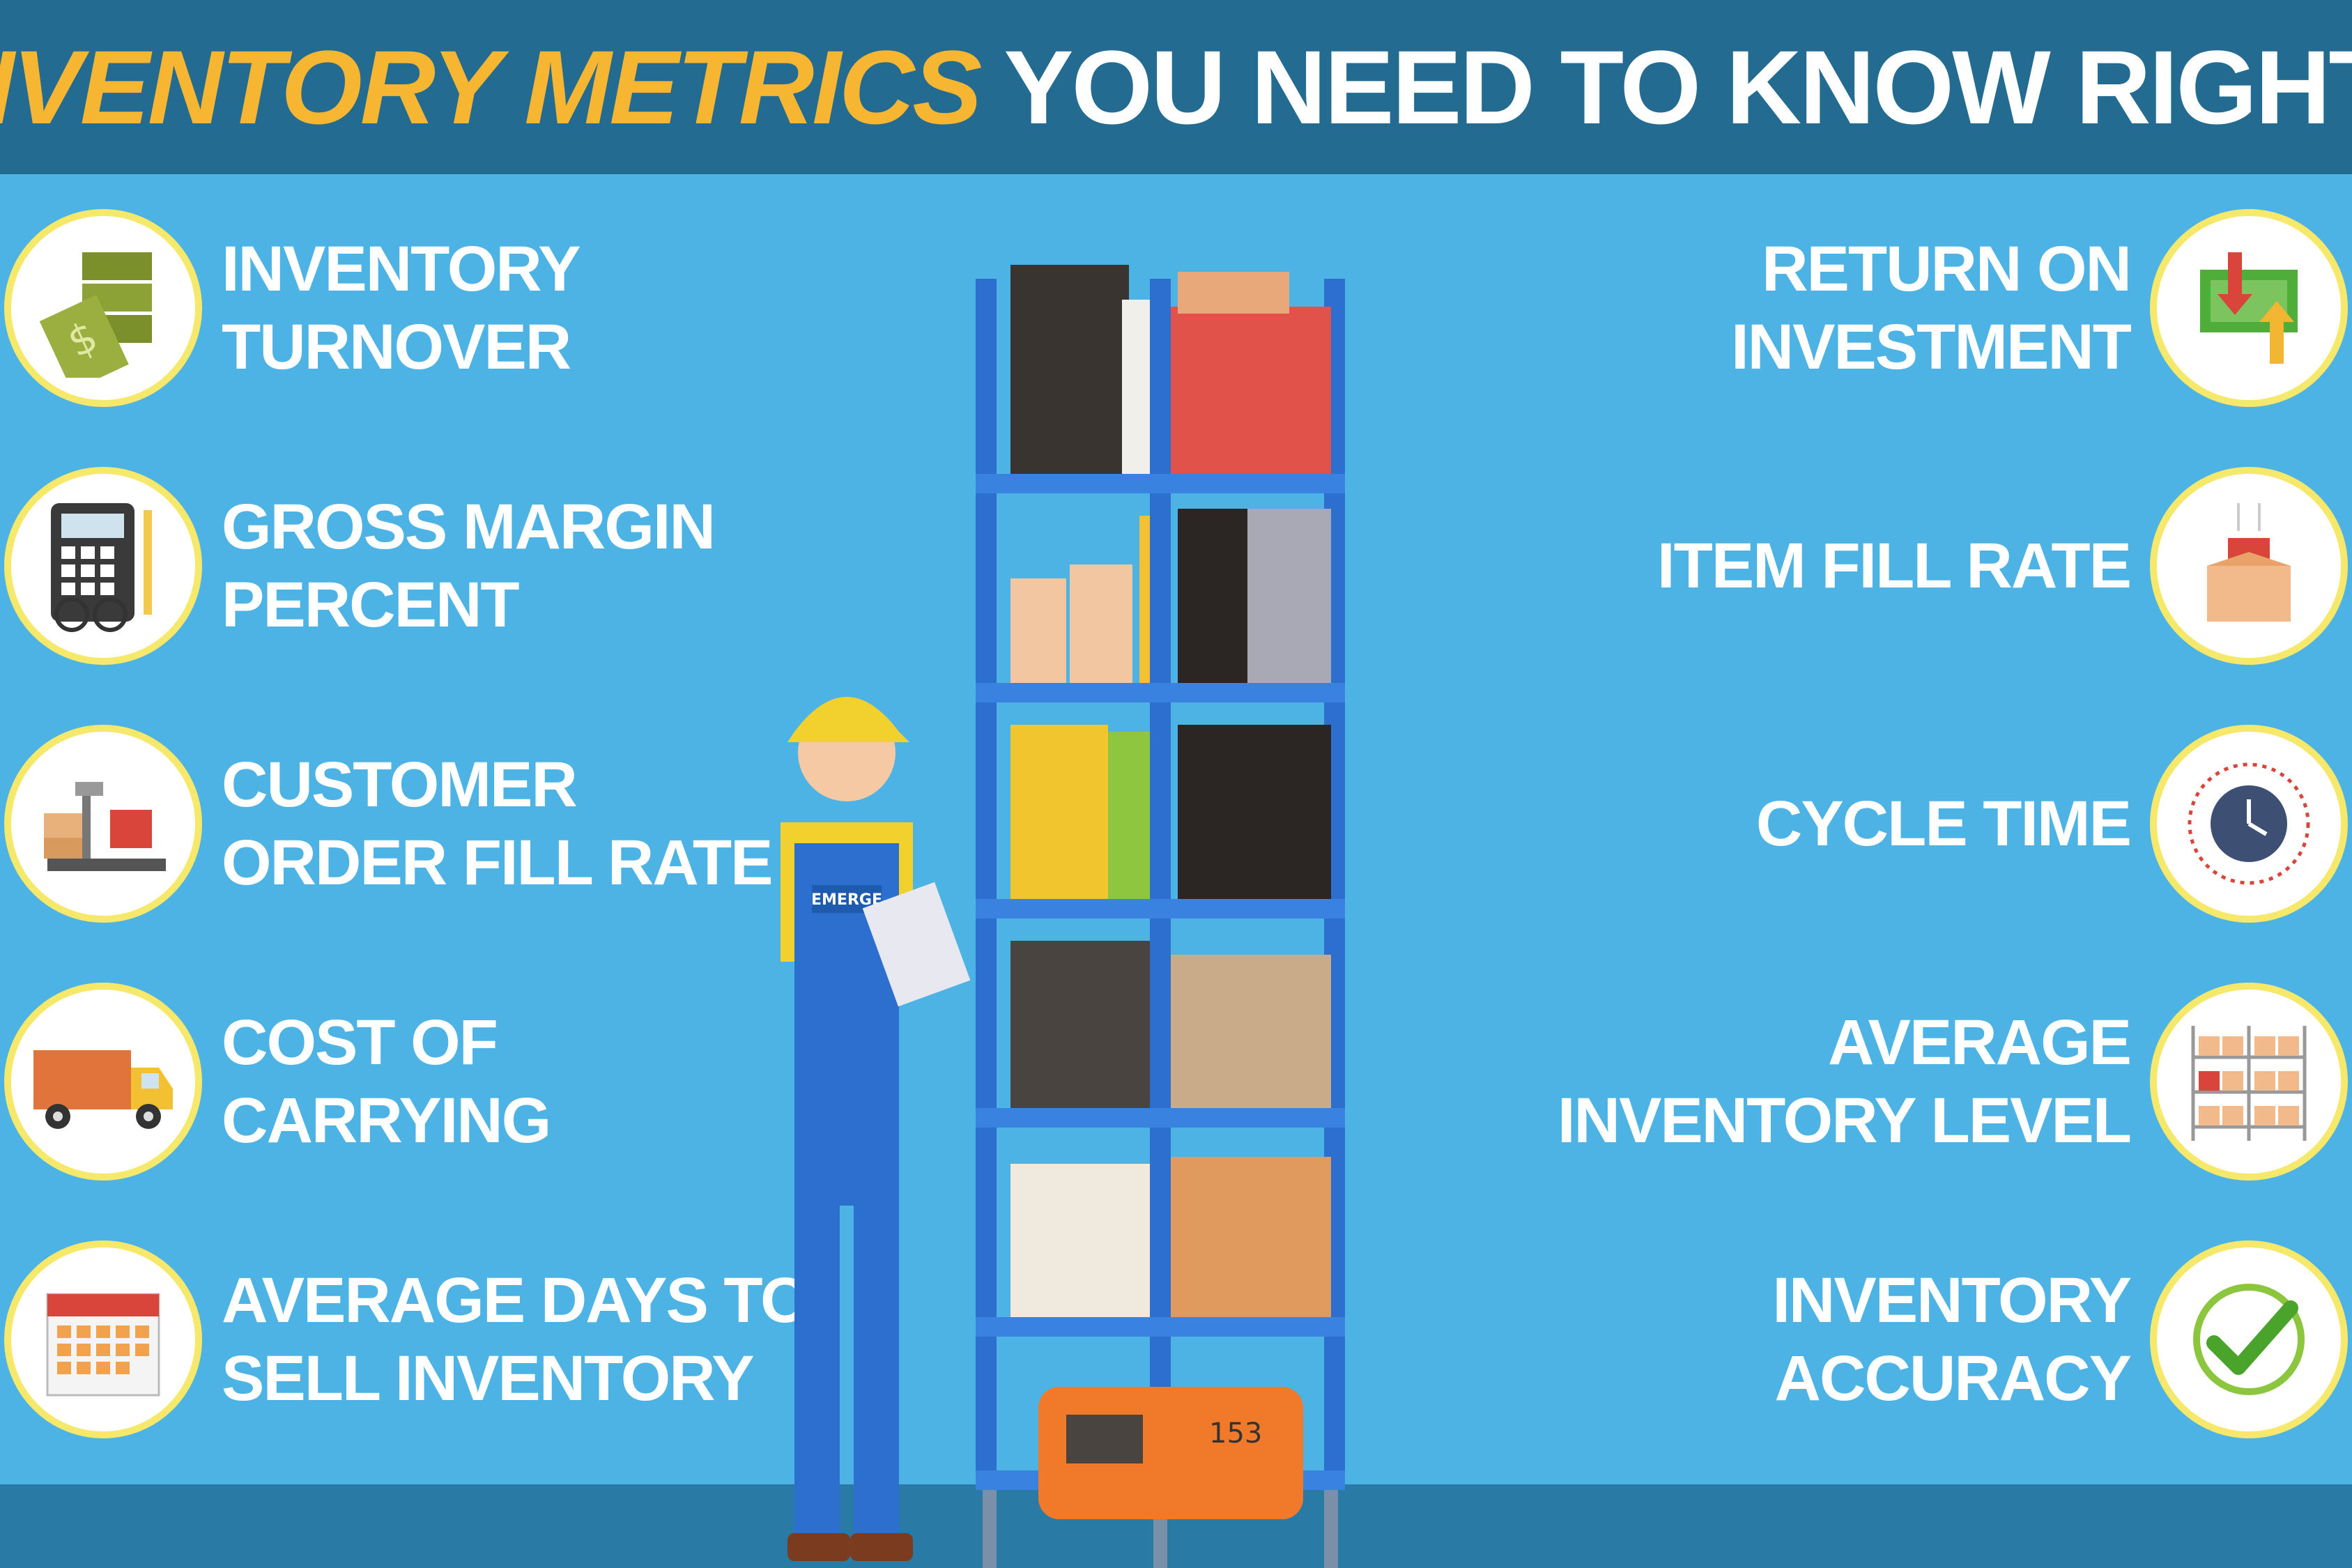  What do you see at coordinates (103, 566) in the screenshot?
I see `calculator-icon` at bounding box center [103, 566].